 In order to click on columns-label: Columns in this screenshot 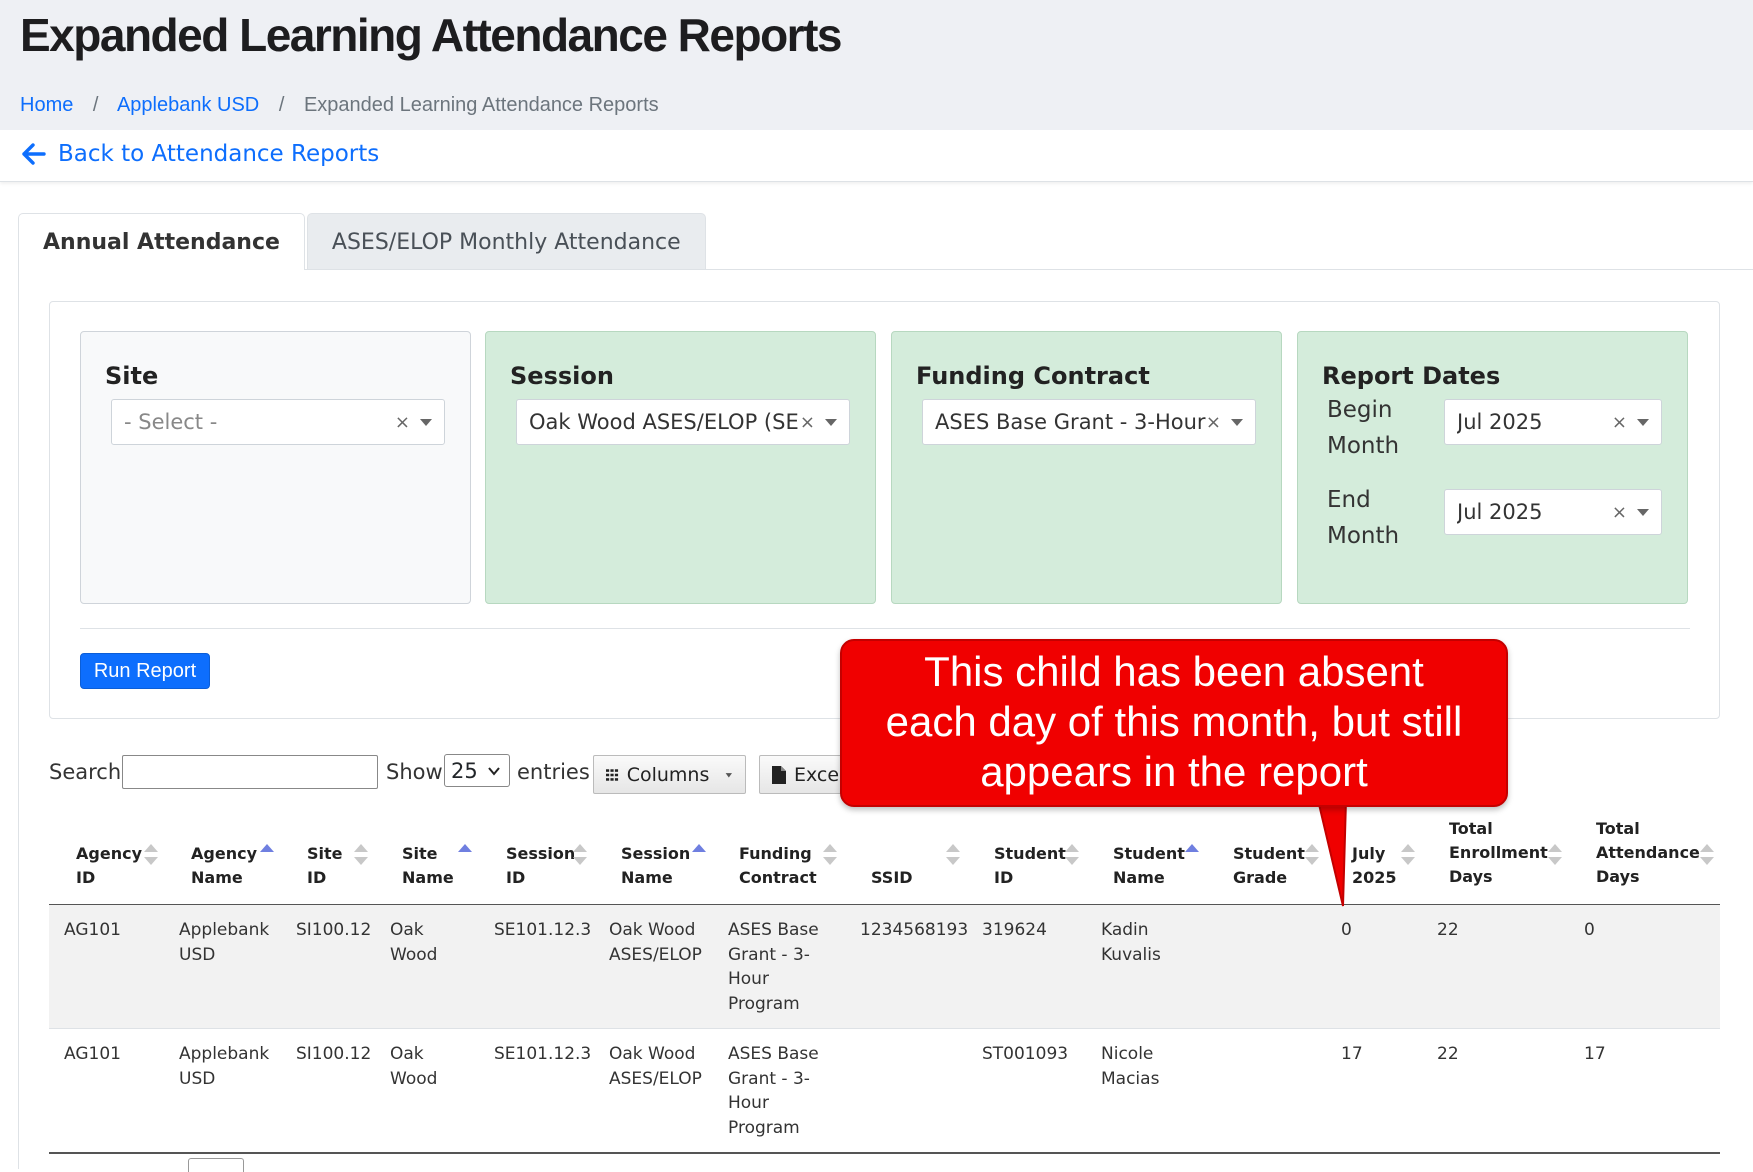, I will do `click(668, 774)`.